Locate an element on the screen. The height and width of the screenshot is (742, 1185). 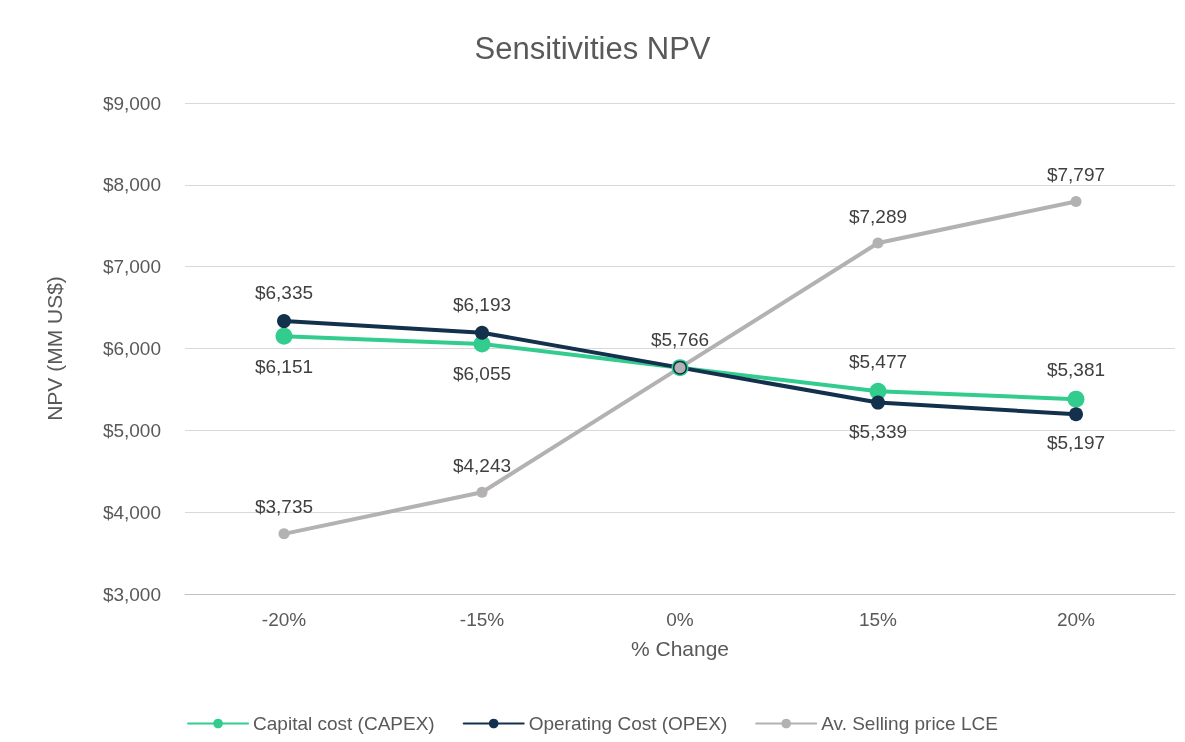
data-label: $5,477 is located at coordinates (878, 361).